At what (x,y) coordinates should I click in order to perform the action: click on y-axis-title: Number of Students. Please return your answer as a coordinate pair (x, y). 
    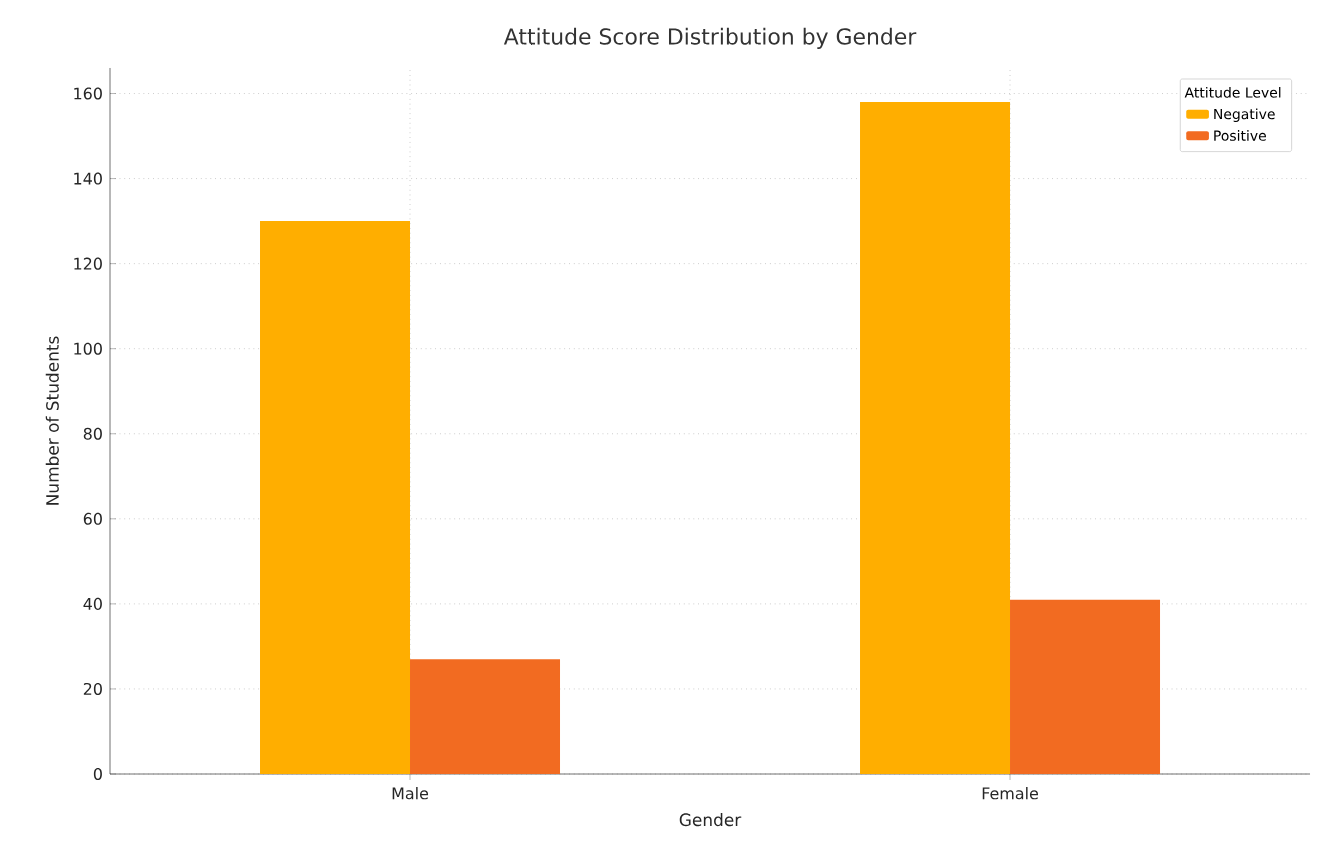
    Looking at the image, I should click on (52, 420).